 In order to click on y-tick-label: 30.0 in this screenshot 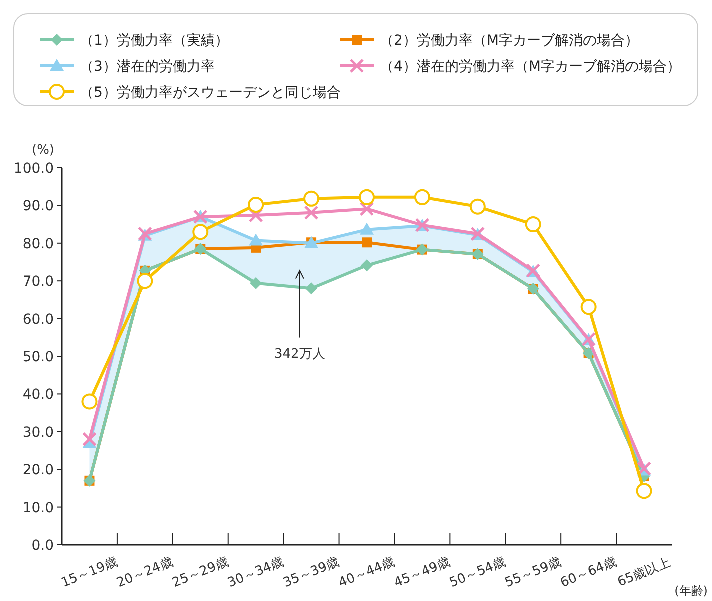, I will do `click(38, 432)`.